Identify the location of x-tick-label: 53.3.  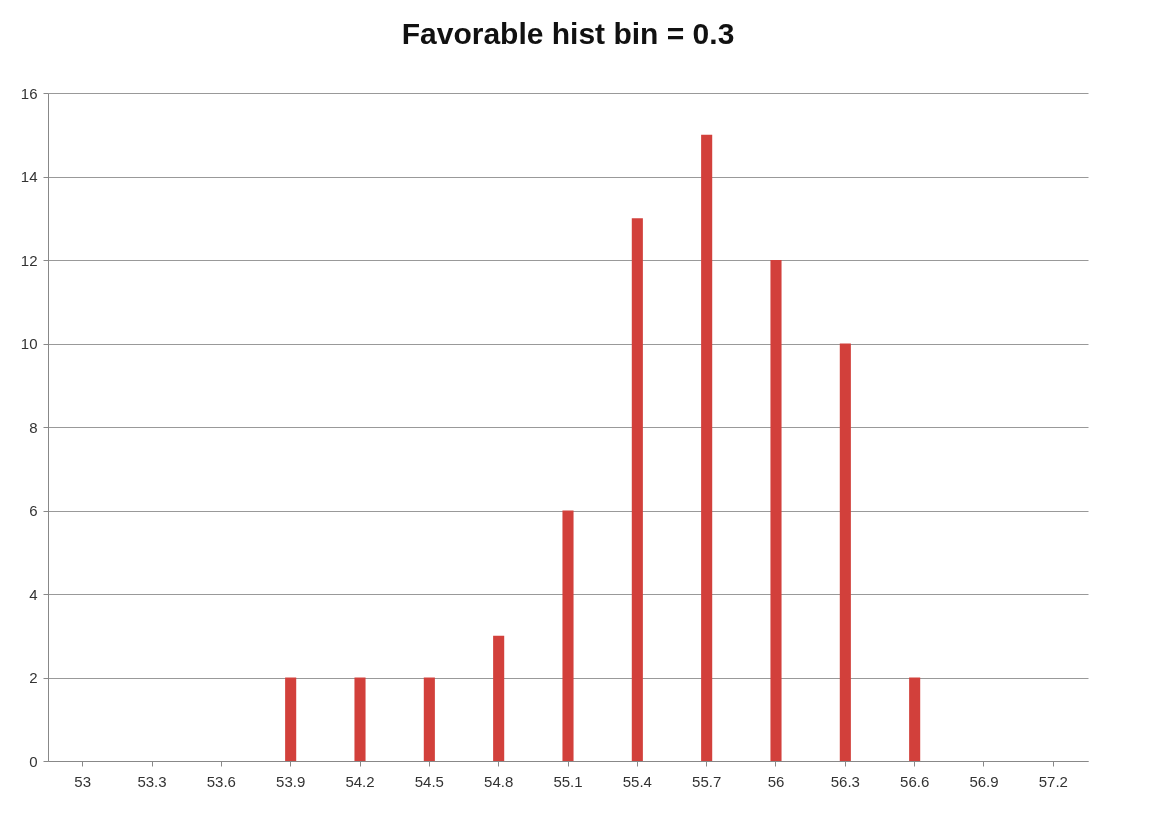
(152, 781).